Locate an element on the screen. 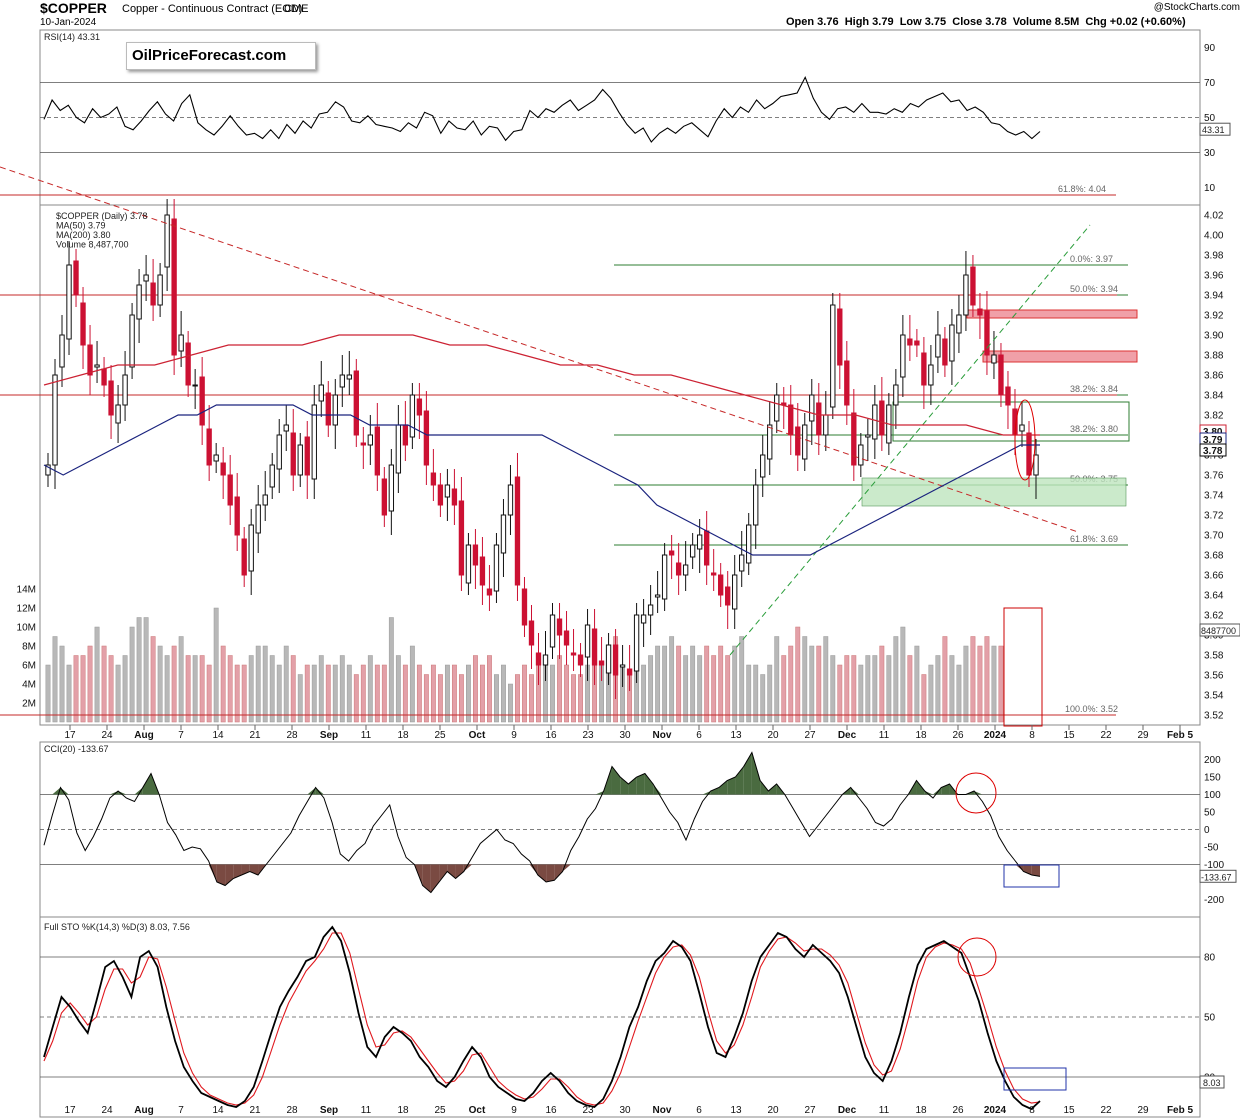 The height and width of the screenshot is (1119, 1240). price-y-tick: 3.54 is located at coordinates (1214, 696).